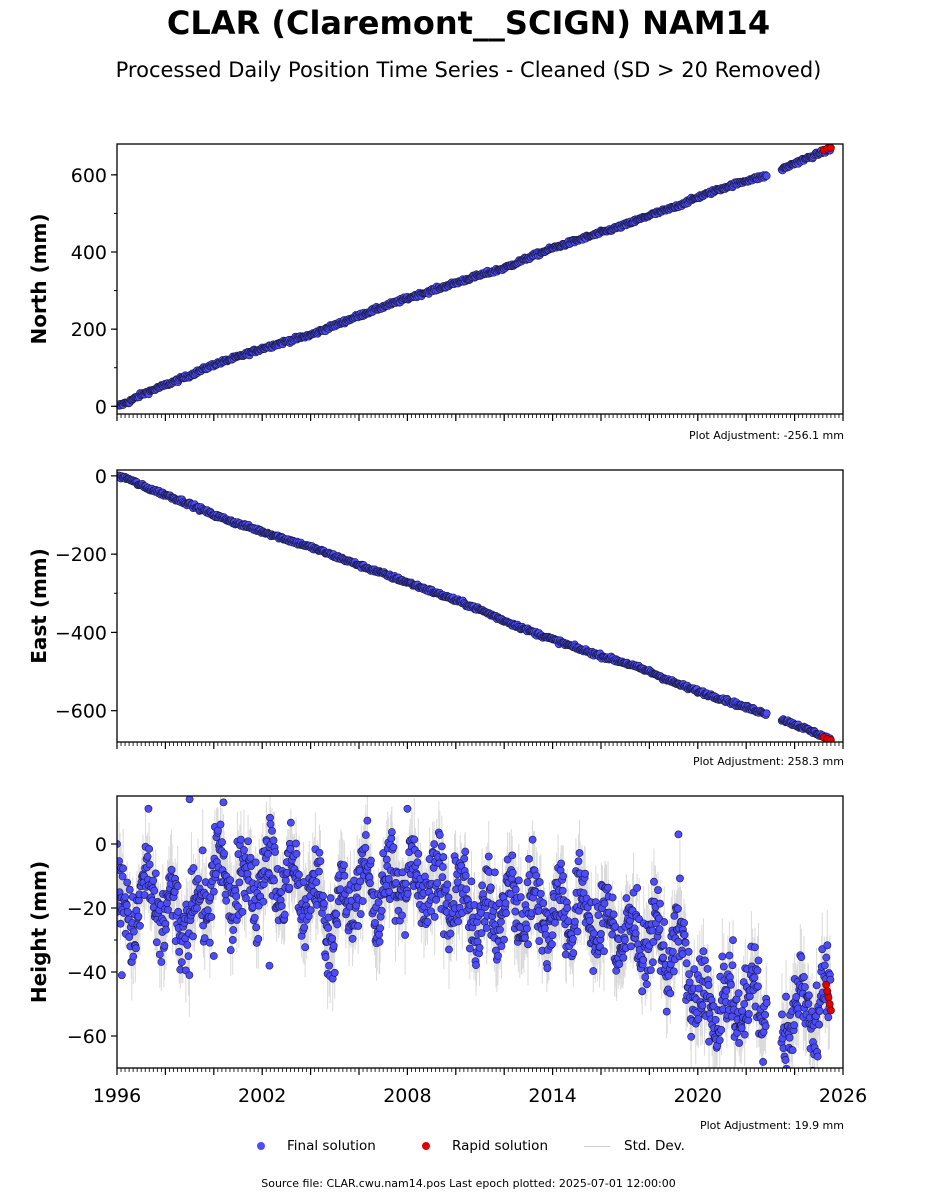 The height and width of the screenshot is (1200, 937). I want to click on east-rapid-points, so click(827, 737).